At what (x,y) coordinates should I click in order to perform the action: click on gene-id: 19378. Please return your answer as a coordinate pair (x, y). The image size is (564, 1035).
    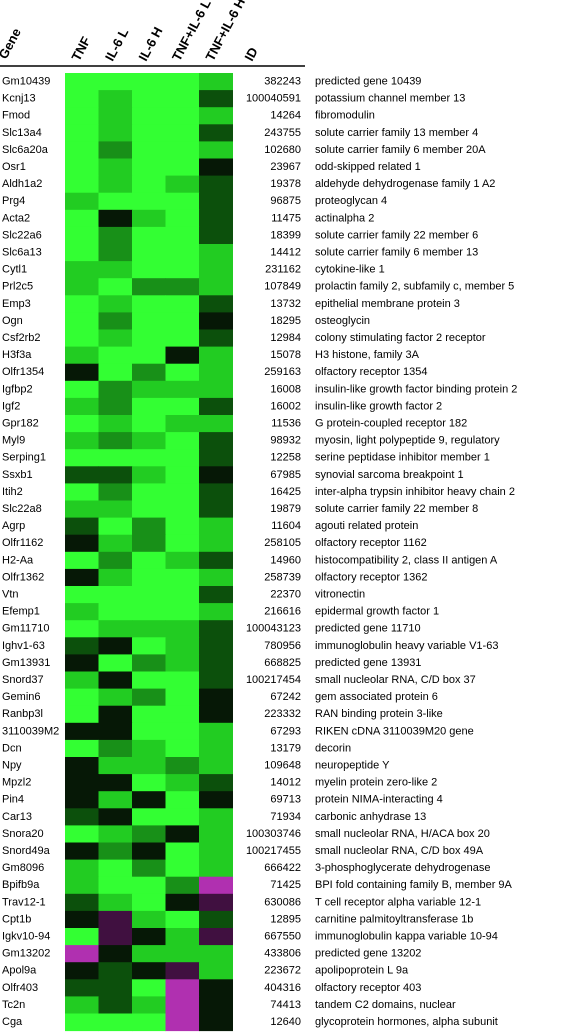
    Looking at the image, I should click on (285, 184).